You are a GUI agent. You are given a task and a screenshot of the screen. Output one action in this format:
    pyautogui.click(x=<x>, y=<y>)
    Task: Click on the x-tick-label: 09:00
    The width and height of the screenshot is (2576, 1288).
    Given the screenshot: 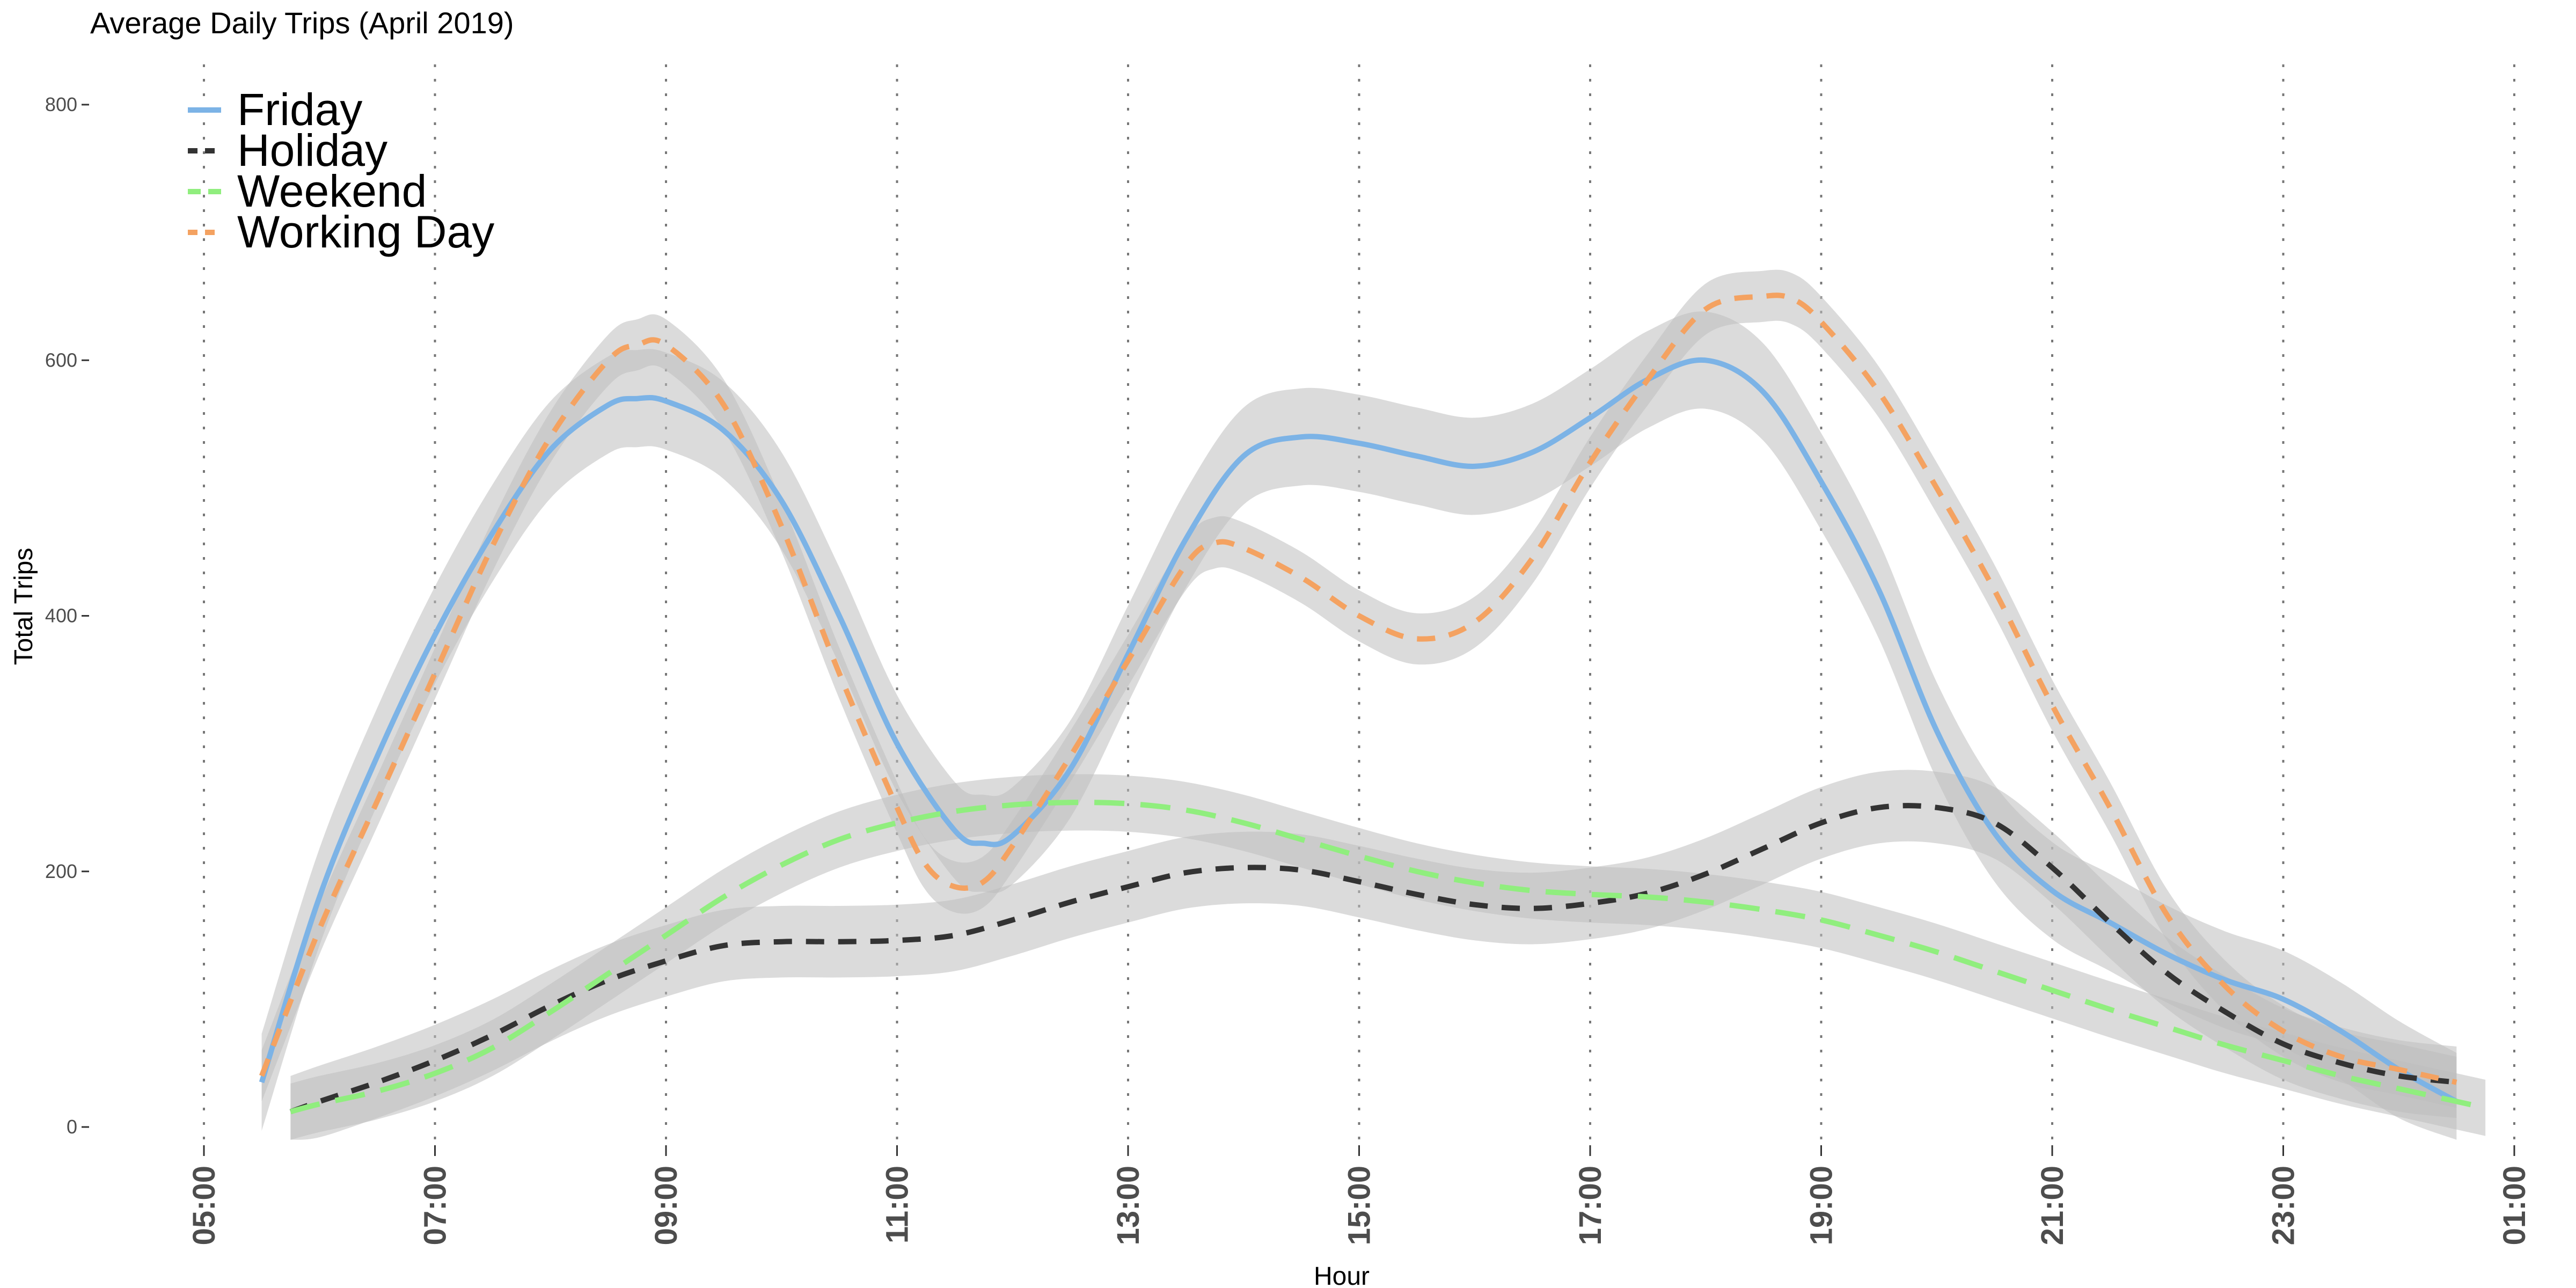 What is the action you would take?
    pyautogui.click(x=666, y=1205)
    